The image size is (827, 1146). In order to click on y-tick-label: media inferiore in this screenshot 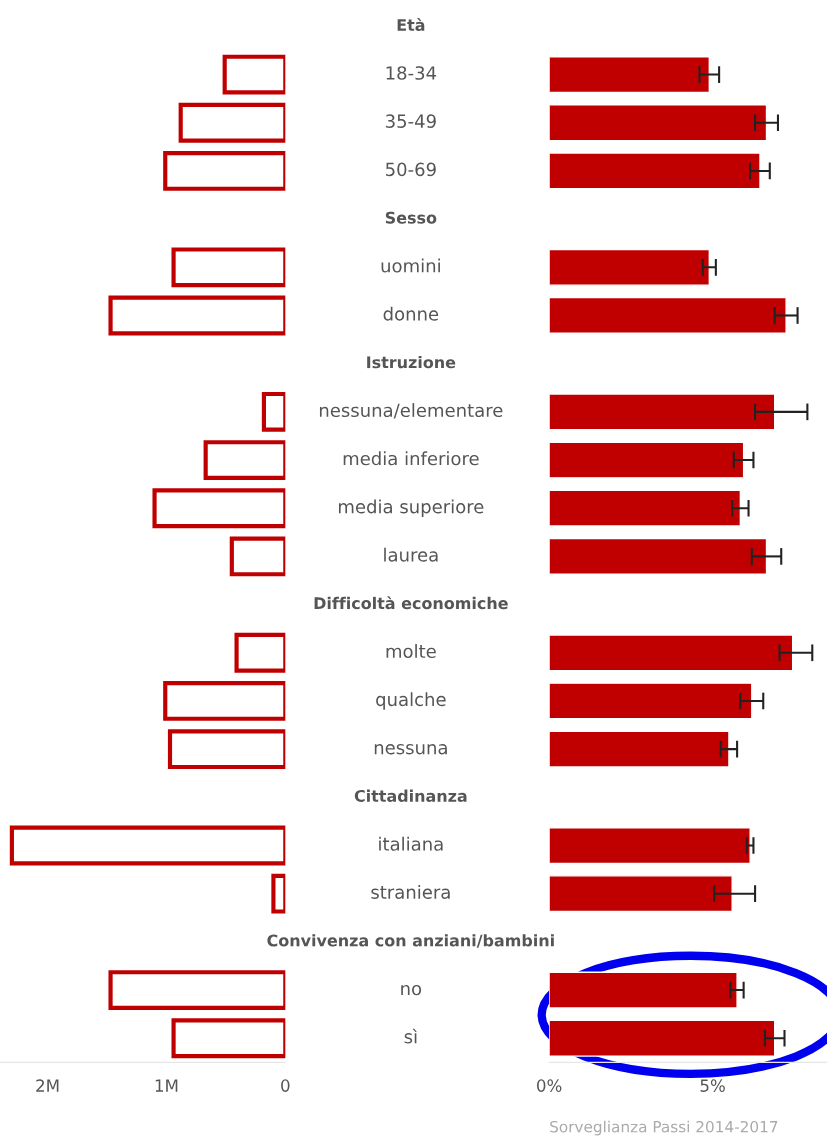, I will do `click(411, 458)`.